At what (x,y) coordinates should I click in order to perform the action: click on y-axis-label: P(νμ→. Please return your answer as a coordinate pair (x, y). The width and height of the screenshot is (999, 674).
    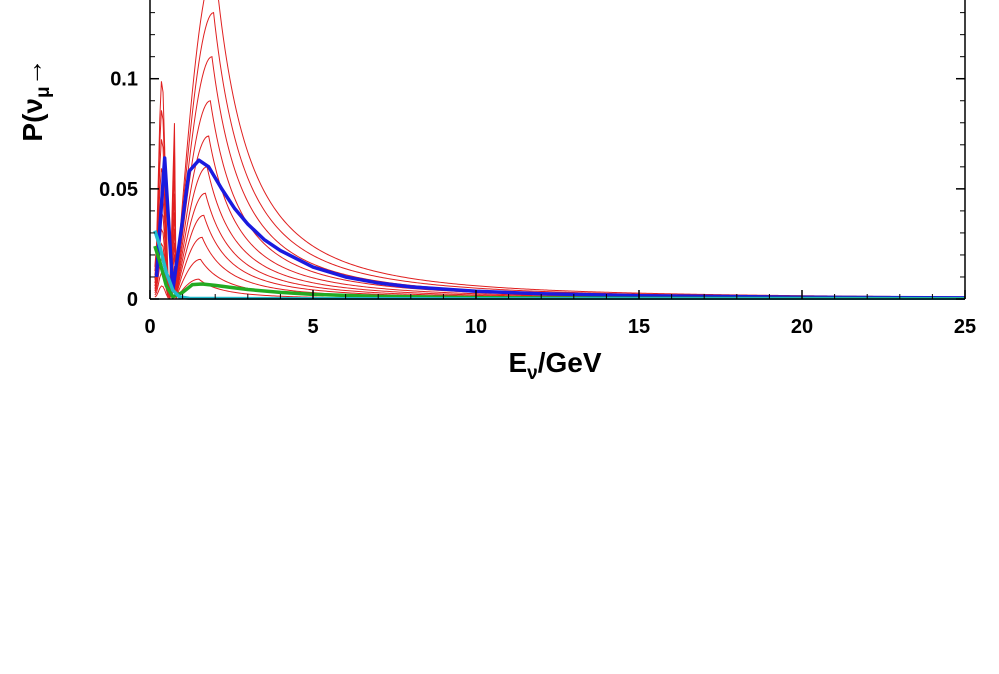
    Looking at the image, I should click on (35, 99).